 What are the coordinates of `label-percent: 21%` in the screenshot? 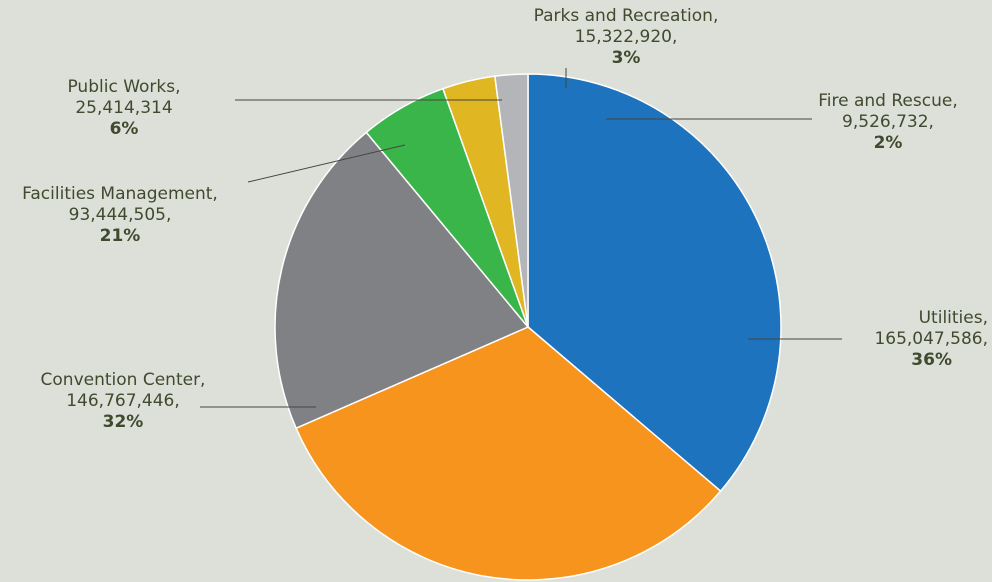 It's located at (120, 236).